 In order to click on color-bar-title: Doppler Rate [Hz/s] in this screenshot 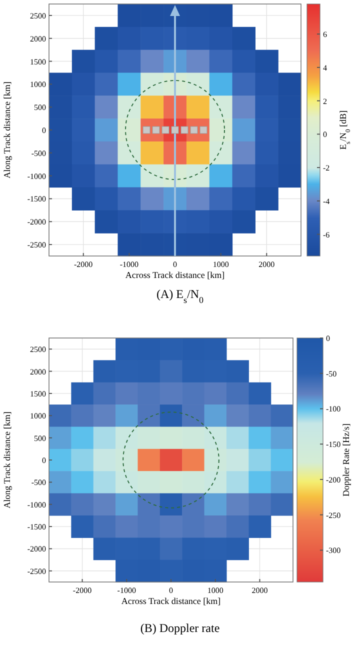, I will do `click(346, 460)`.